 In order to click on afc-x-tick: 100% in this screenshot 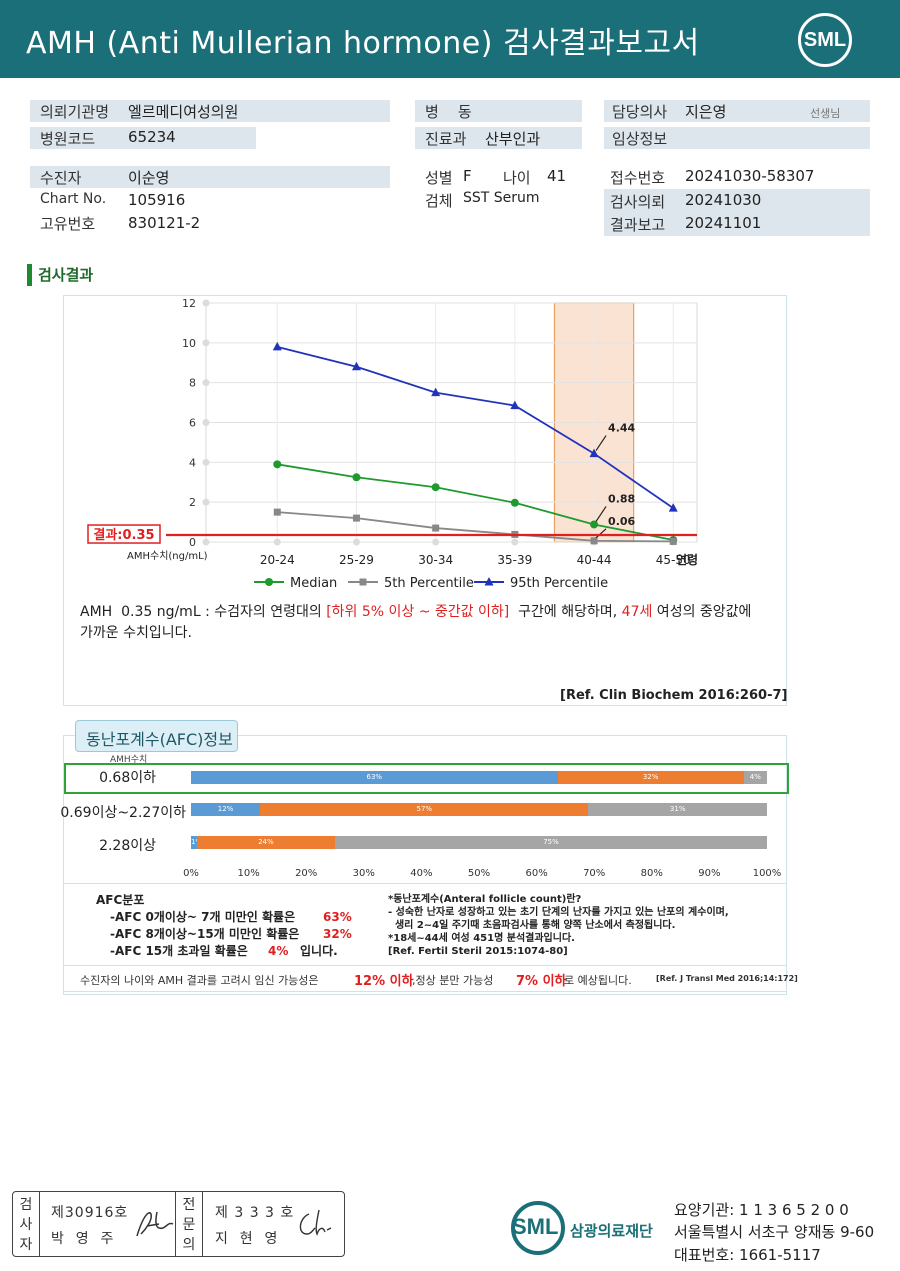, I will do `click(767, 873)`.